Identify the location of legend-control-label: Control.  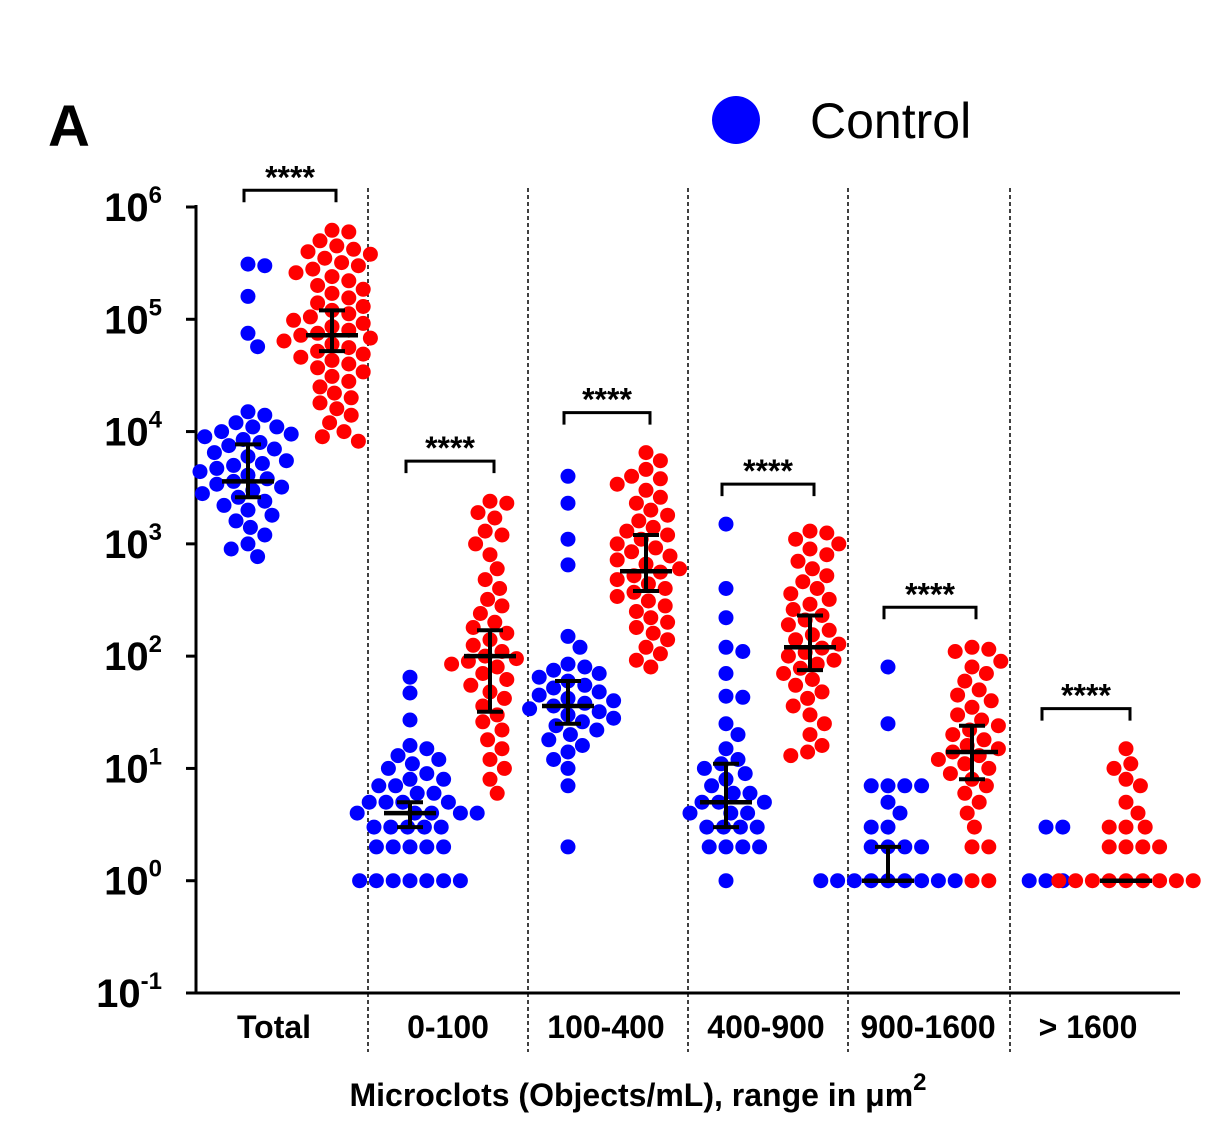
(890, 121).